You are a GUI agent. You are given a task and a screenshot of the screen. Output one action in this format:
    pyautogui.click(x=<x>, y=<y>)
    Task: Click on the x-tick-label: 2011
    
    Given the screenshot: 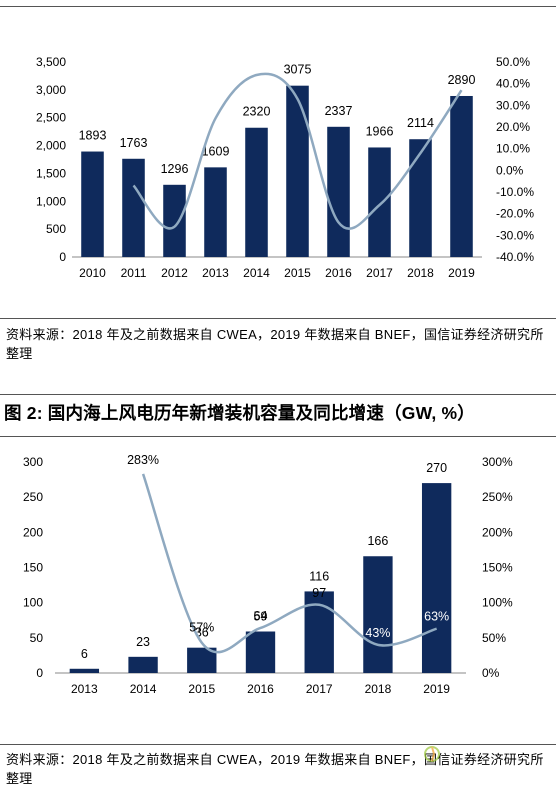 What is the action you would take?
    pyautogui.click(x=134, y=273)
    